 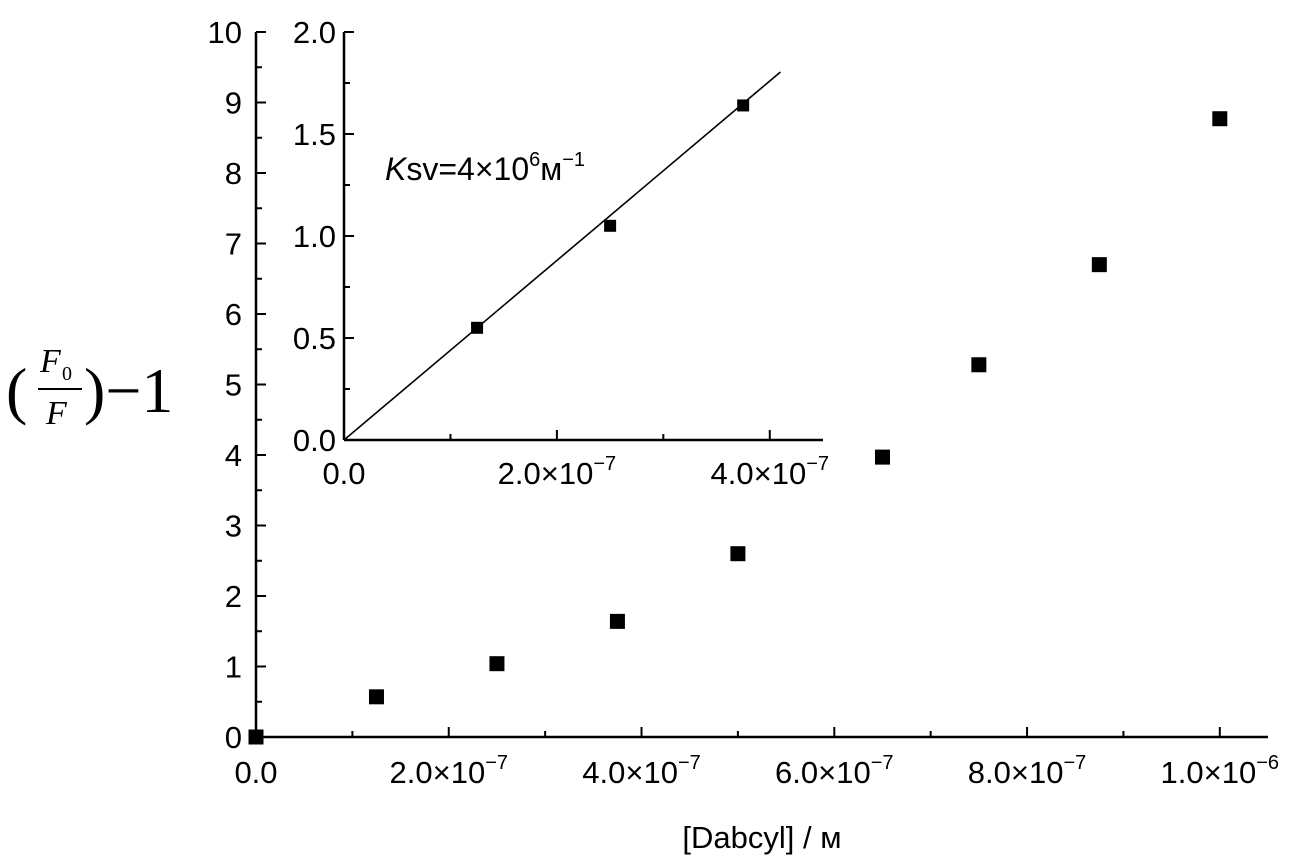 I want to click on inset-fit-line, so click(x=562, y=256).